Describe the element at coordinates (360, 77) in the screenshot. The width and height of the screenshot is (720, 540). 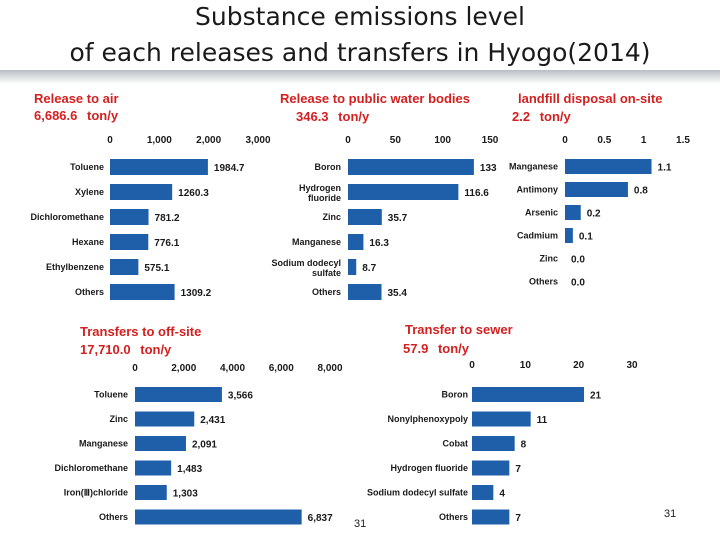
I see `title-divider-shade` at that location.